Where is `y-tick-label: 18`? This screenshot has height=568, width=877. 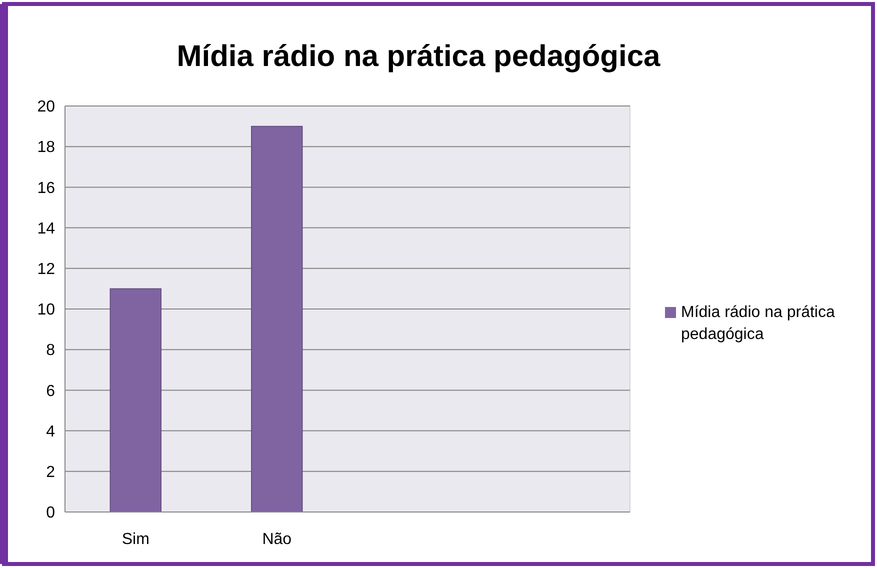
y-tick-label: 18 is located at coordinates (46, 147).